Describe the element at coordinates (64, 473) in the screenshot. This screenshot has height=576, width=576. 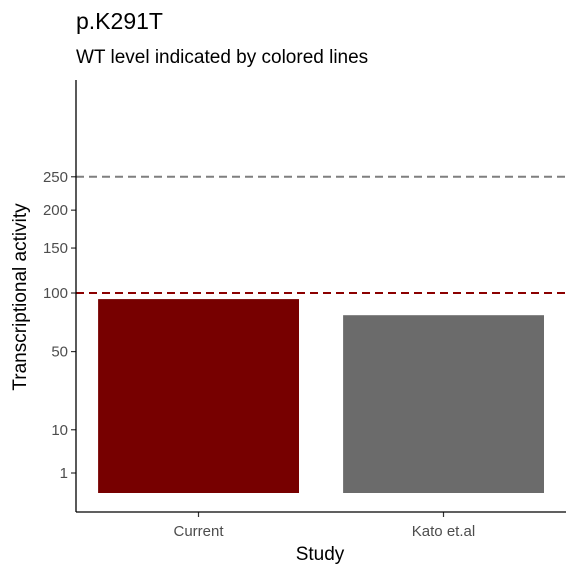
I see `y-tick-label: 1` at that location.